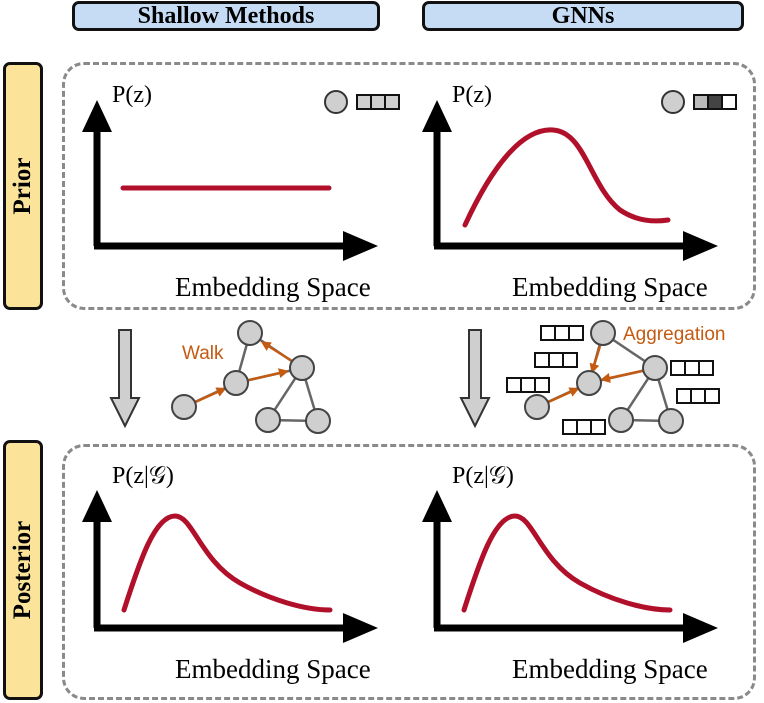  Describe the element at coordinates (273, 287) in the screenshot. I see `xlabel-prior-shallow: Embedding Space` at that location.